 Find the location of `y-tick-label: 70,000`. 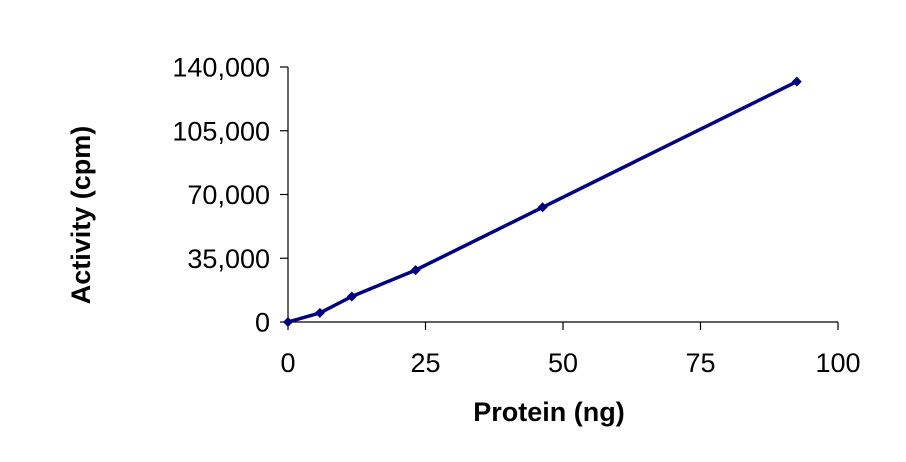

y-tick-label: 70,000 is located at coordinates (228, 195).